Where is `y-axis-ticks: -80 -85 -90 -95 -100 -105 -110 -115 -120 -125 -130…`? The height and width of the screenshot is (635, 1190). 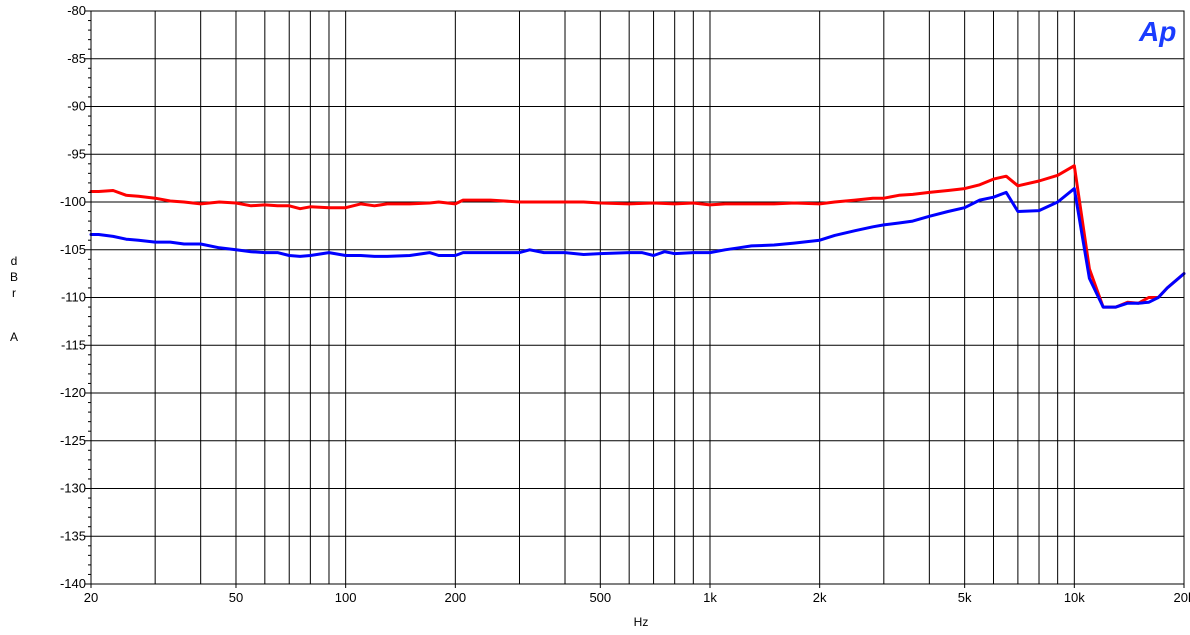
y-axis-ticks: -80 -85 -90 -95 -100 -105 -110 -115 -120 -125 -130… is located at coordinates (75, 297).